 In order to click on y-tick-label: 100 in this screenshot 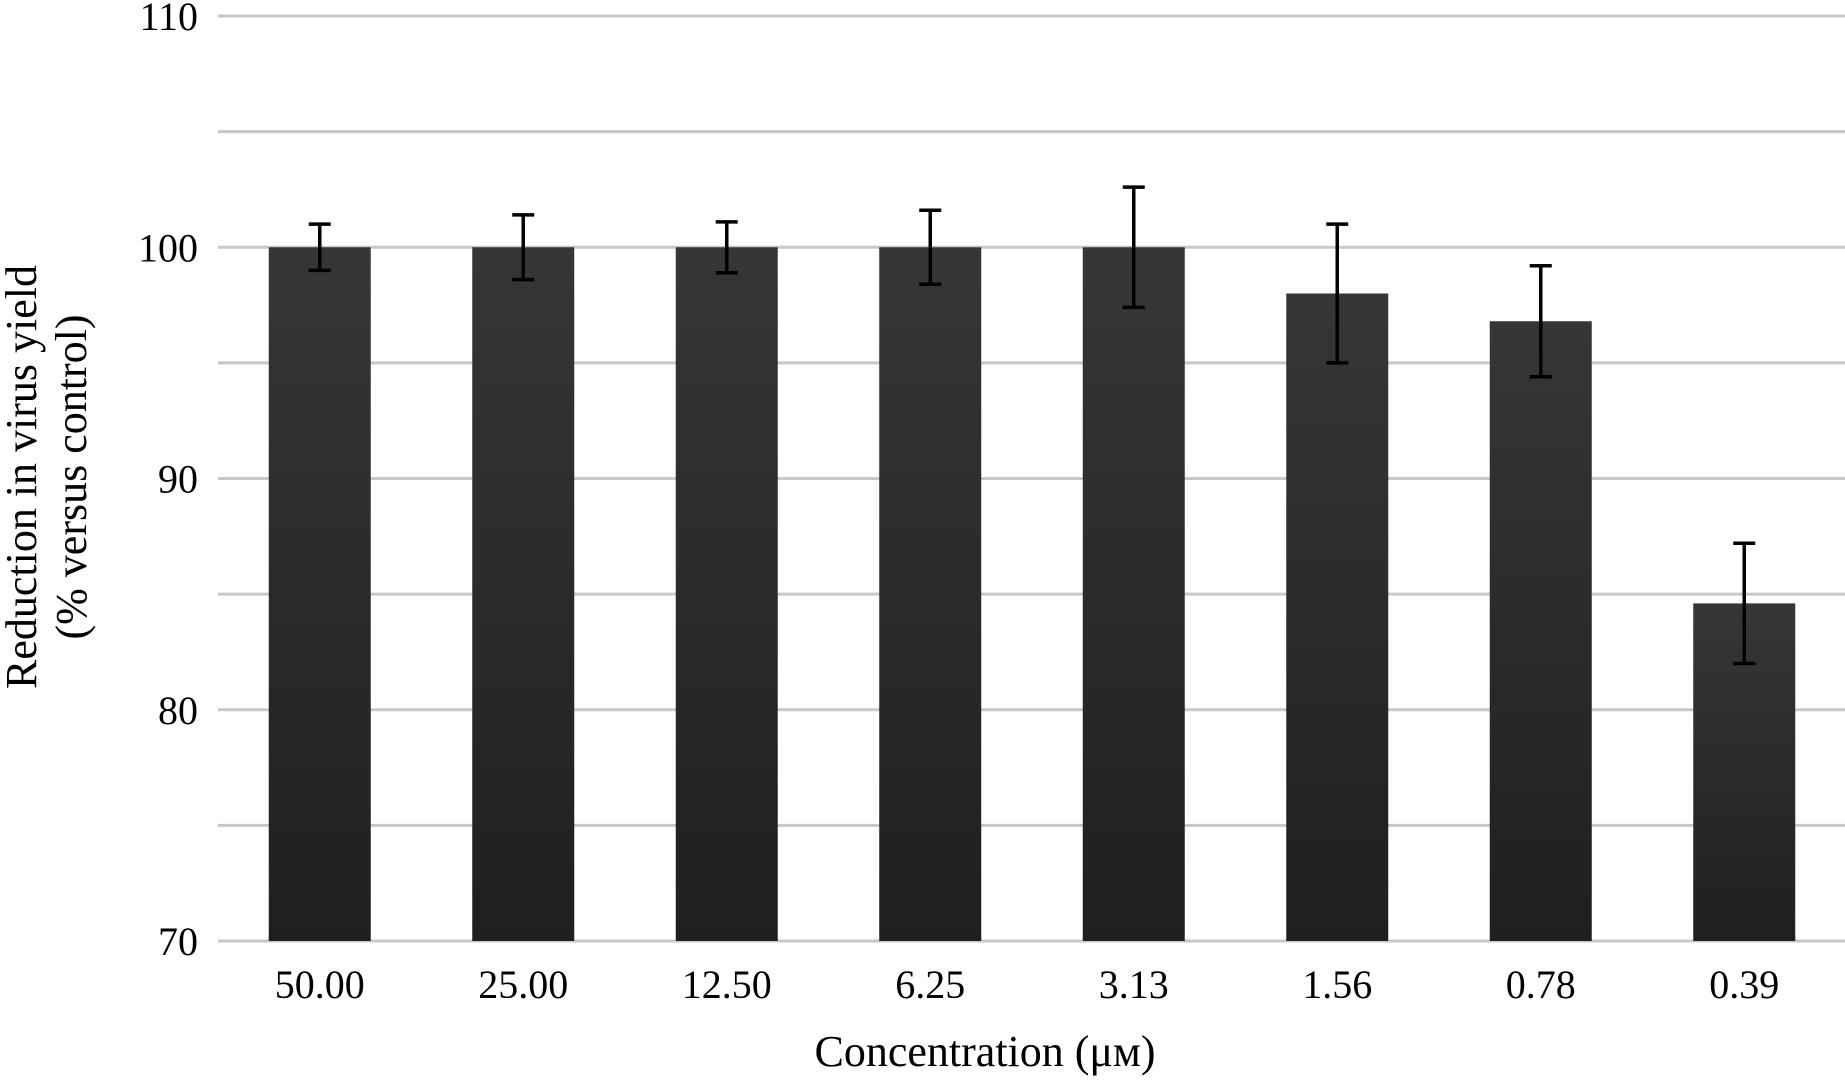, I will do `click(168, 247)`.